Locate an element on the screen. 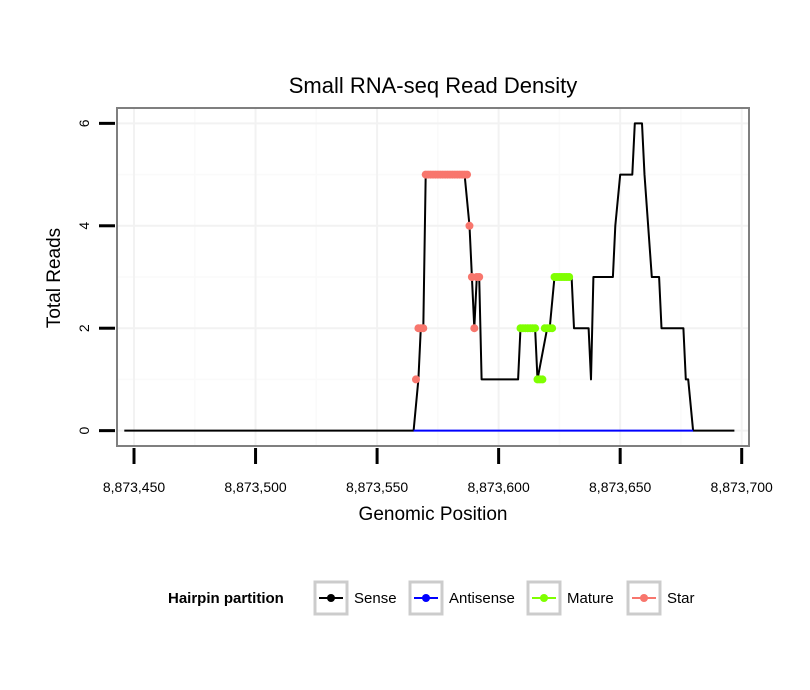 Image resolution: width=810 pixels, height=690 pixels. legend-label-star: Star is located at coordinates (681, 598).